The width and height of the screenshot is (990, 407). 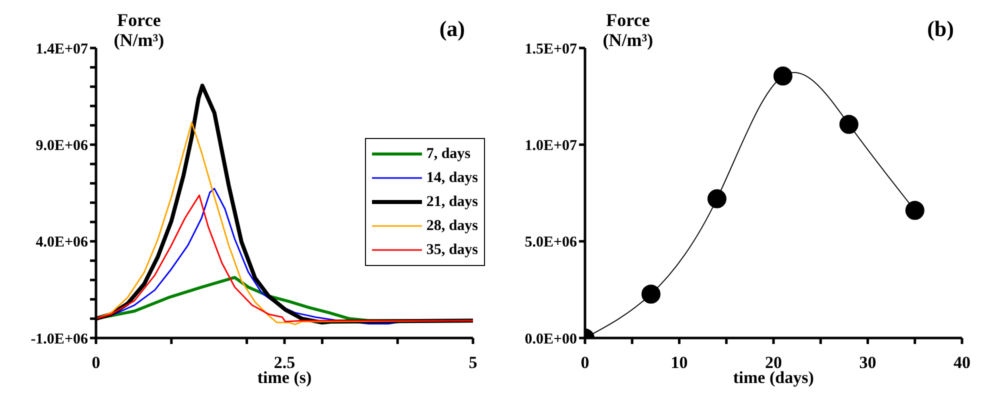 I want to click on chart-title: (b), so click(x=940, y=29).